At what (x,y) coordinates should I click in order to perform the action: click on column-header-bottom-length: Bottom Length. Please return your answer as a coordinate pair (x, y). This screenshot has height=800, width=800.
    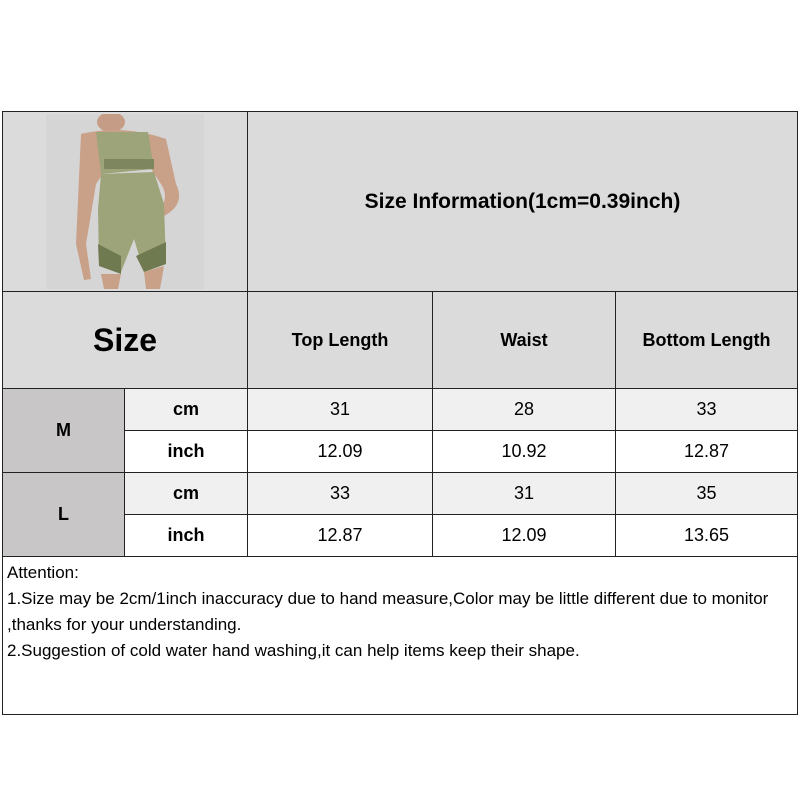
    Looking at the image, I should click on (706, 340).